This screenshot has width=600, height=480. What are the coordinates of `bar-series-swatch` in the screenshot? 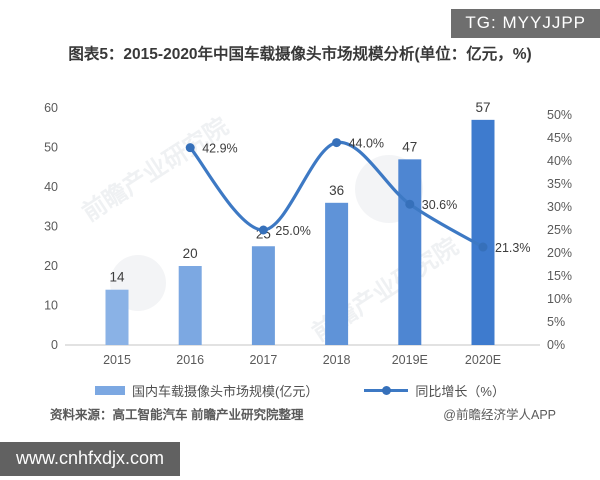 It's located at (110, 390).